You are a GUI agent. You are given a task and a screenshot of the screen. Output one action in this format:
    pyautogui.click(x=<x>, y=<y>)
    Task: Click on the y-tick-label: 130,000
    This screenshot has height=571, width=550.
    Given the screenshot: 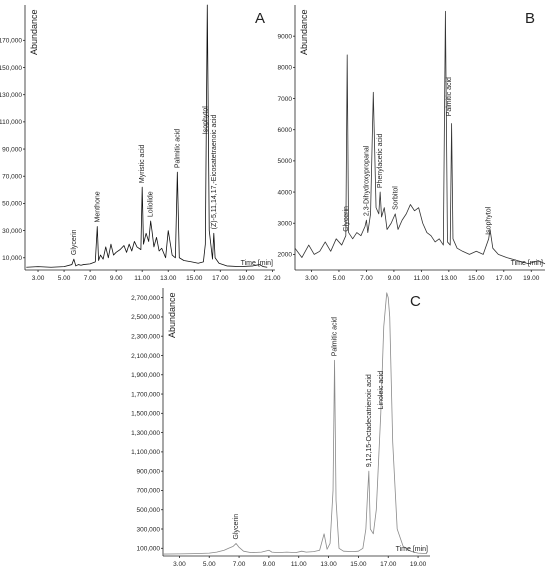 What is the action you would take?
    pyautogui.click(x=11, y=95)
    